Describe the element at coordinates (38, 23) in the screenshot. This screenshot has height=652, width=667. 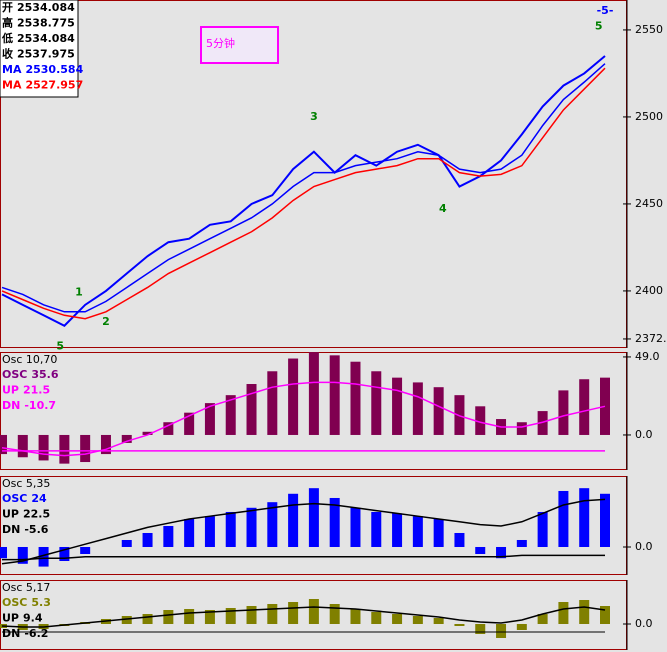
I see `info-entry: 高 2538.775` at that location.